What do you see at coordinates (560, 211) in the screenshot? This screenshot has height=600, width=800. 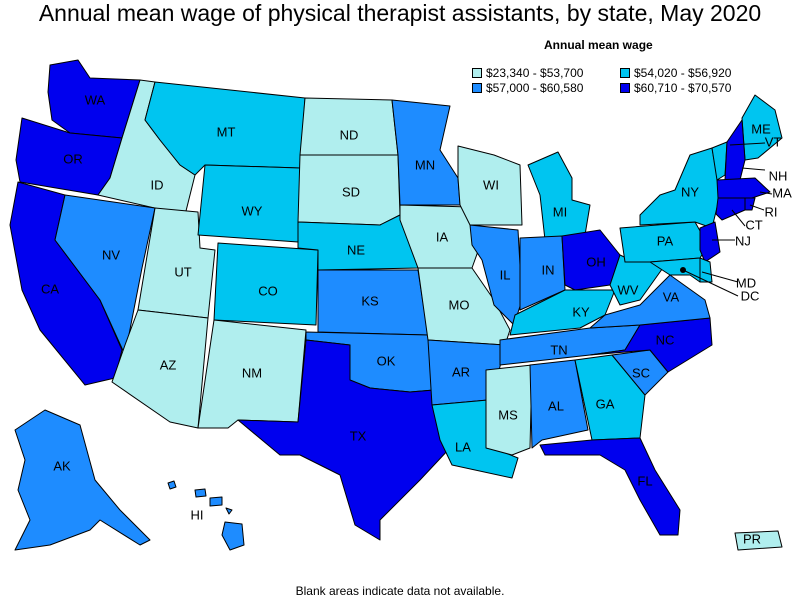 I see `state-label-mi: MI` at bounding box center [560, 211].